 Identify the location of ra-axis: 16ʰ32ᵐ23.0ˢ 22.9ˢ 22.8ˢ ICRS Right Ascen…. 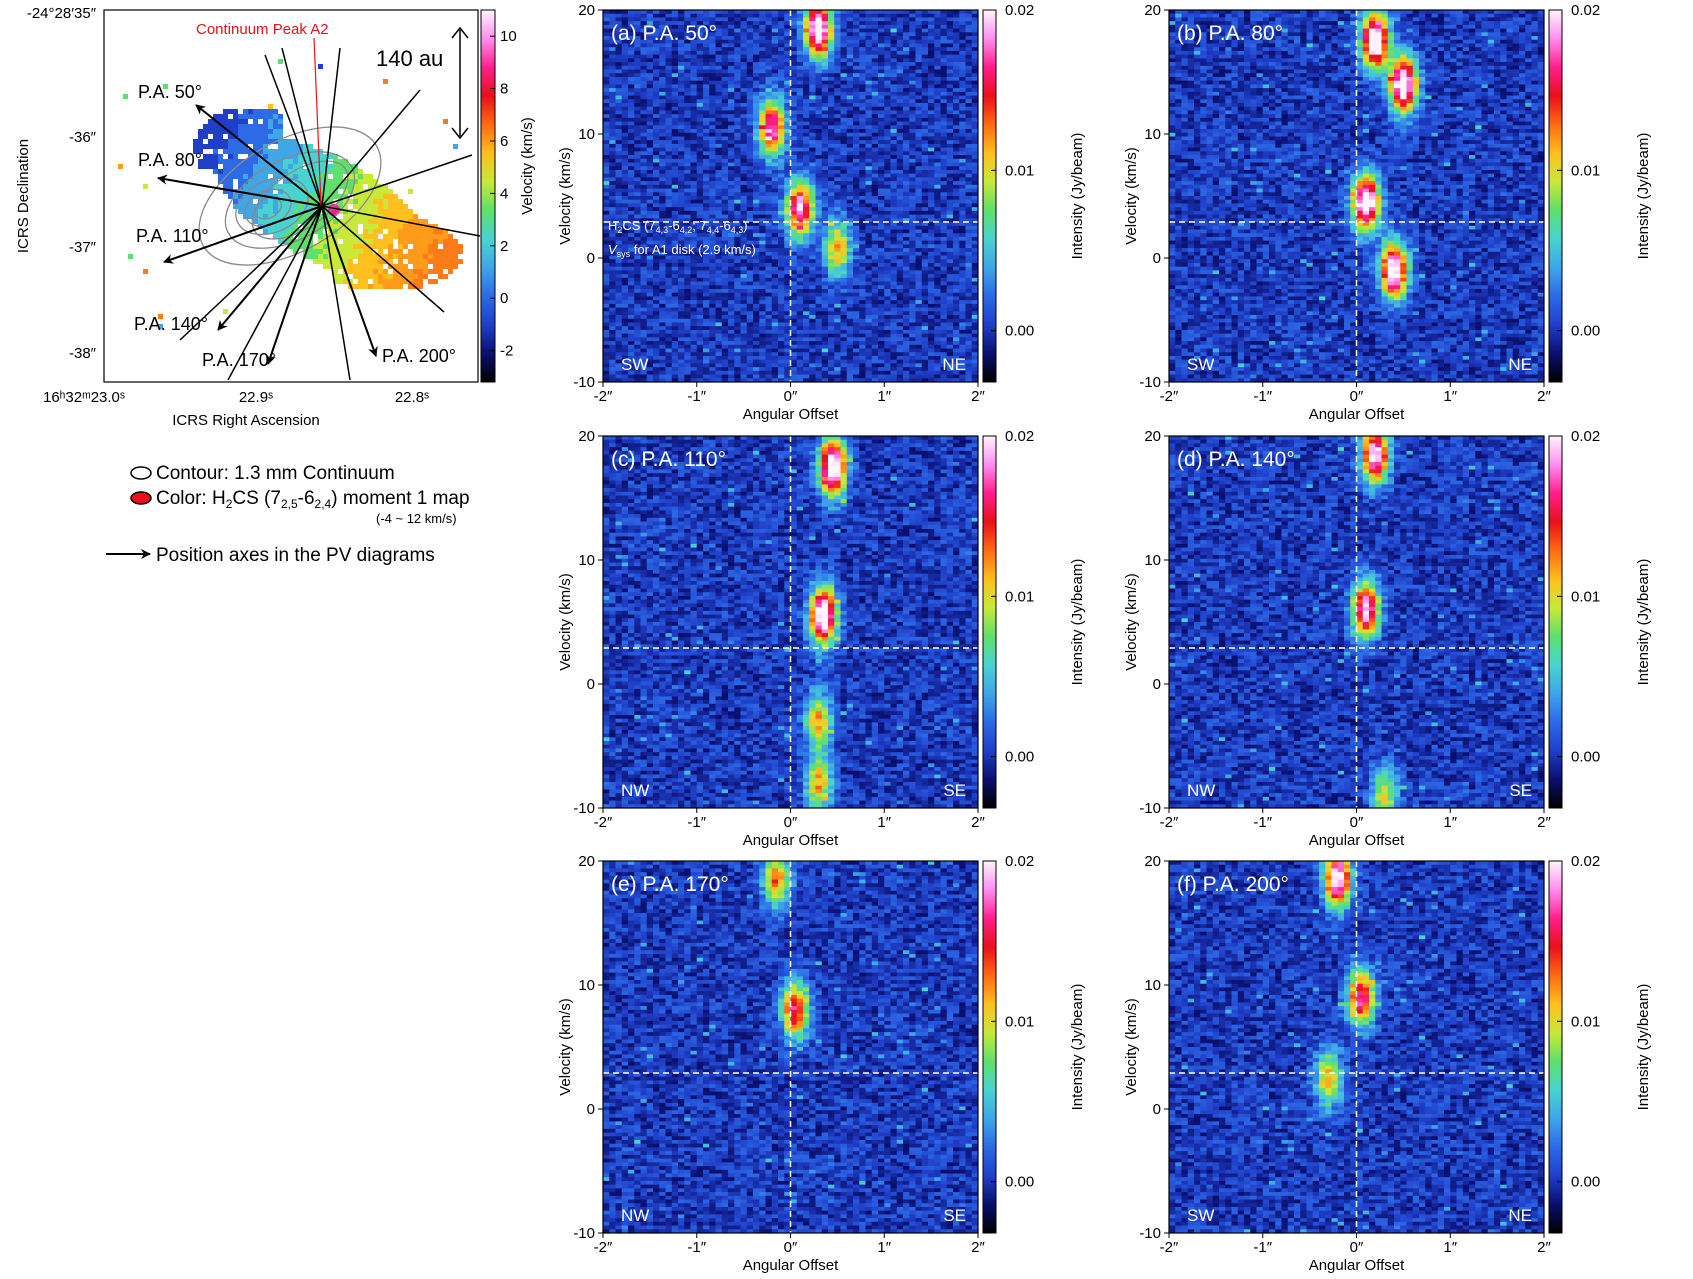
(236, 409).